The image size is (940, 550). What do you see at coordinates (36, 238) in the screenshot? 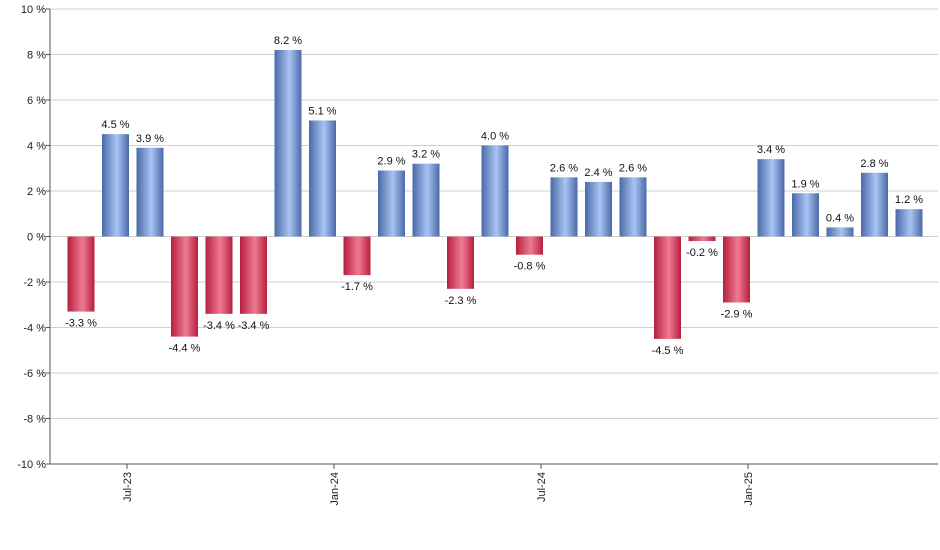
I see `y-tick-label: 0 %` at bounding box center [36, 238].